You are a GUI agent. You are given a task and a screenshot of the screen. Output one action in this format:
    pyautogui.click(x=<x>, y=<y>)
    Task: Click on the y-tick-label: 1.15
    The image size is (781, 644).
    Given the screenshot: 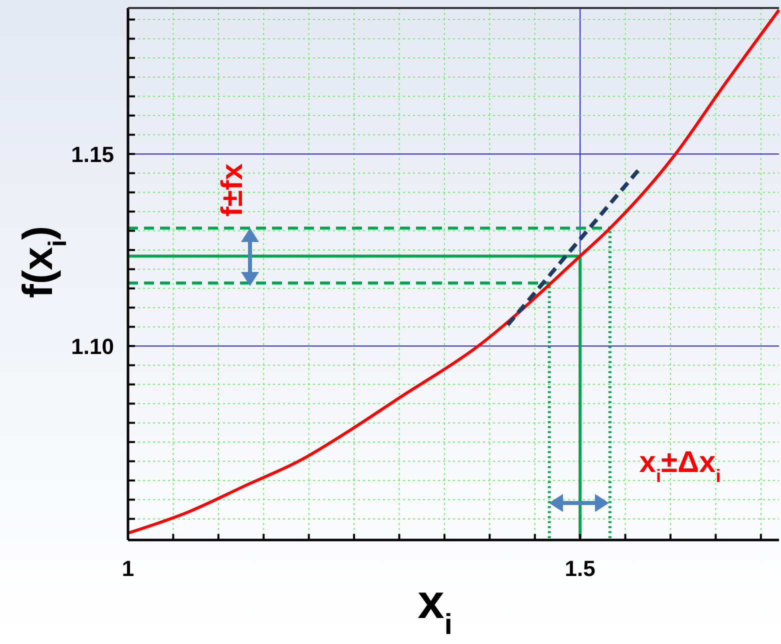 What is the action you would take?
    pyautogui.click(x=92, y=154)
    